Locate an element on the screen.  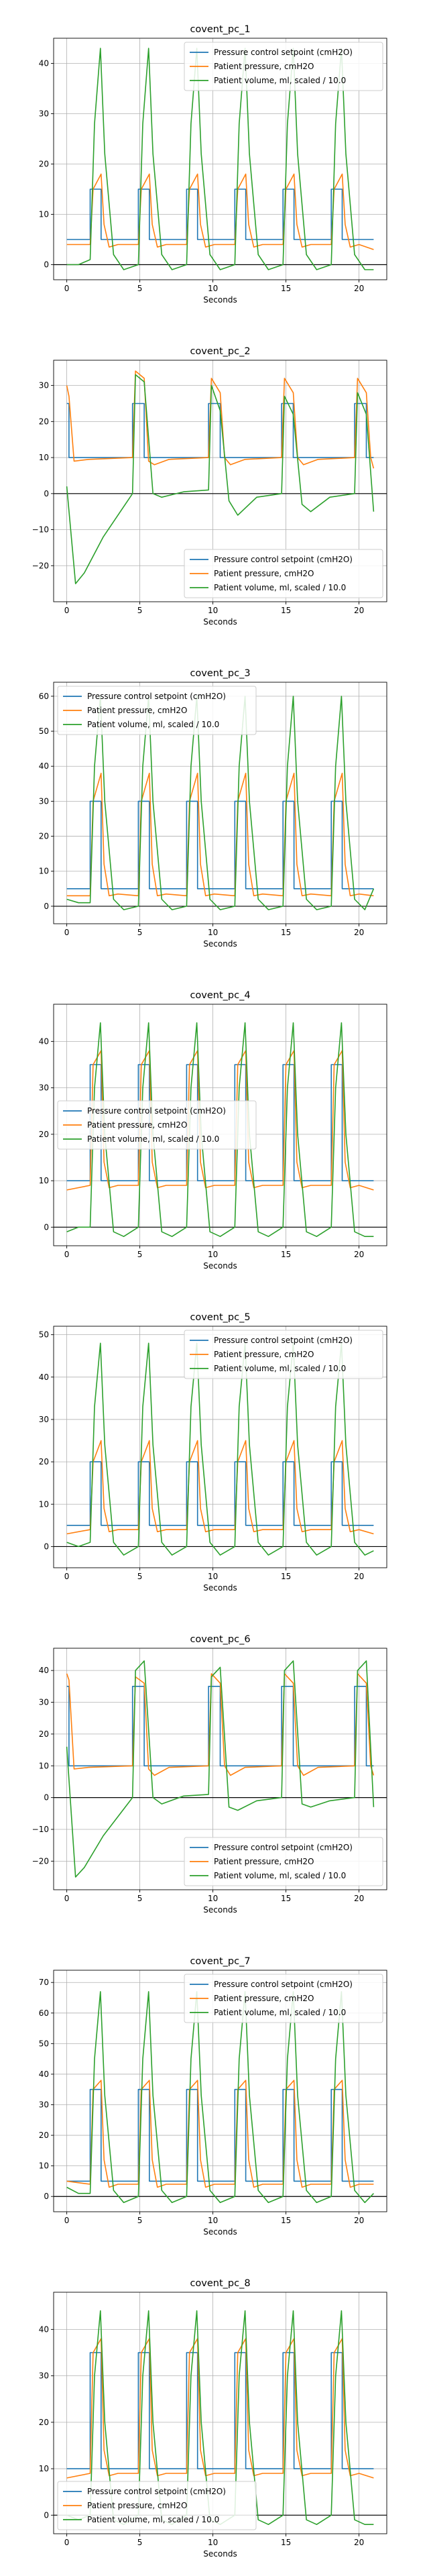
y-tick-label: −10 is located at coordinates (41, 1829).